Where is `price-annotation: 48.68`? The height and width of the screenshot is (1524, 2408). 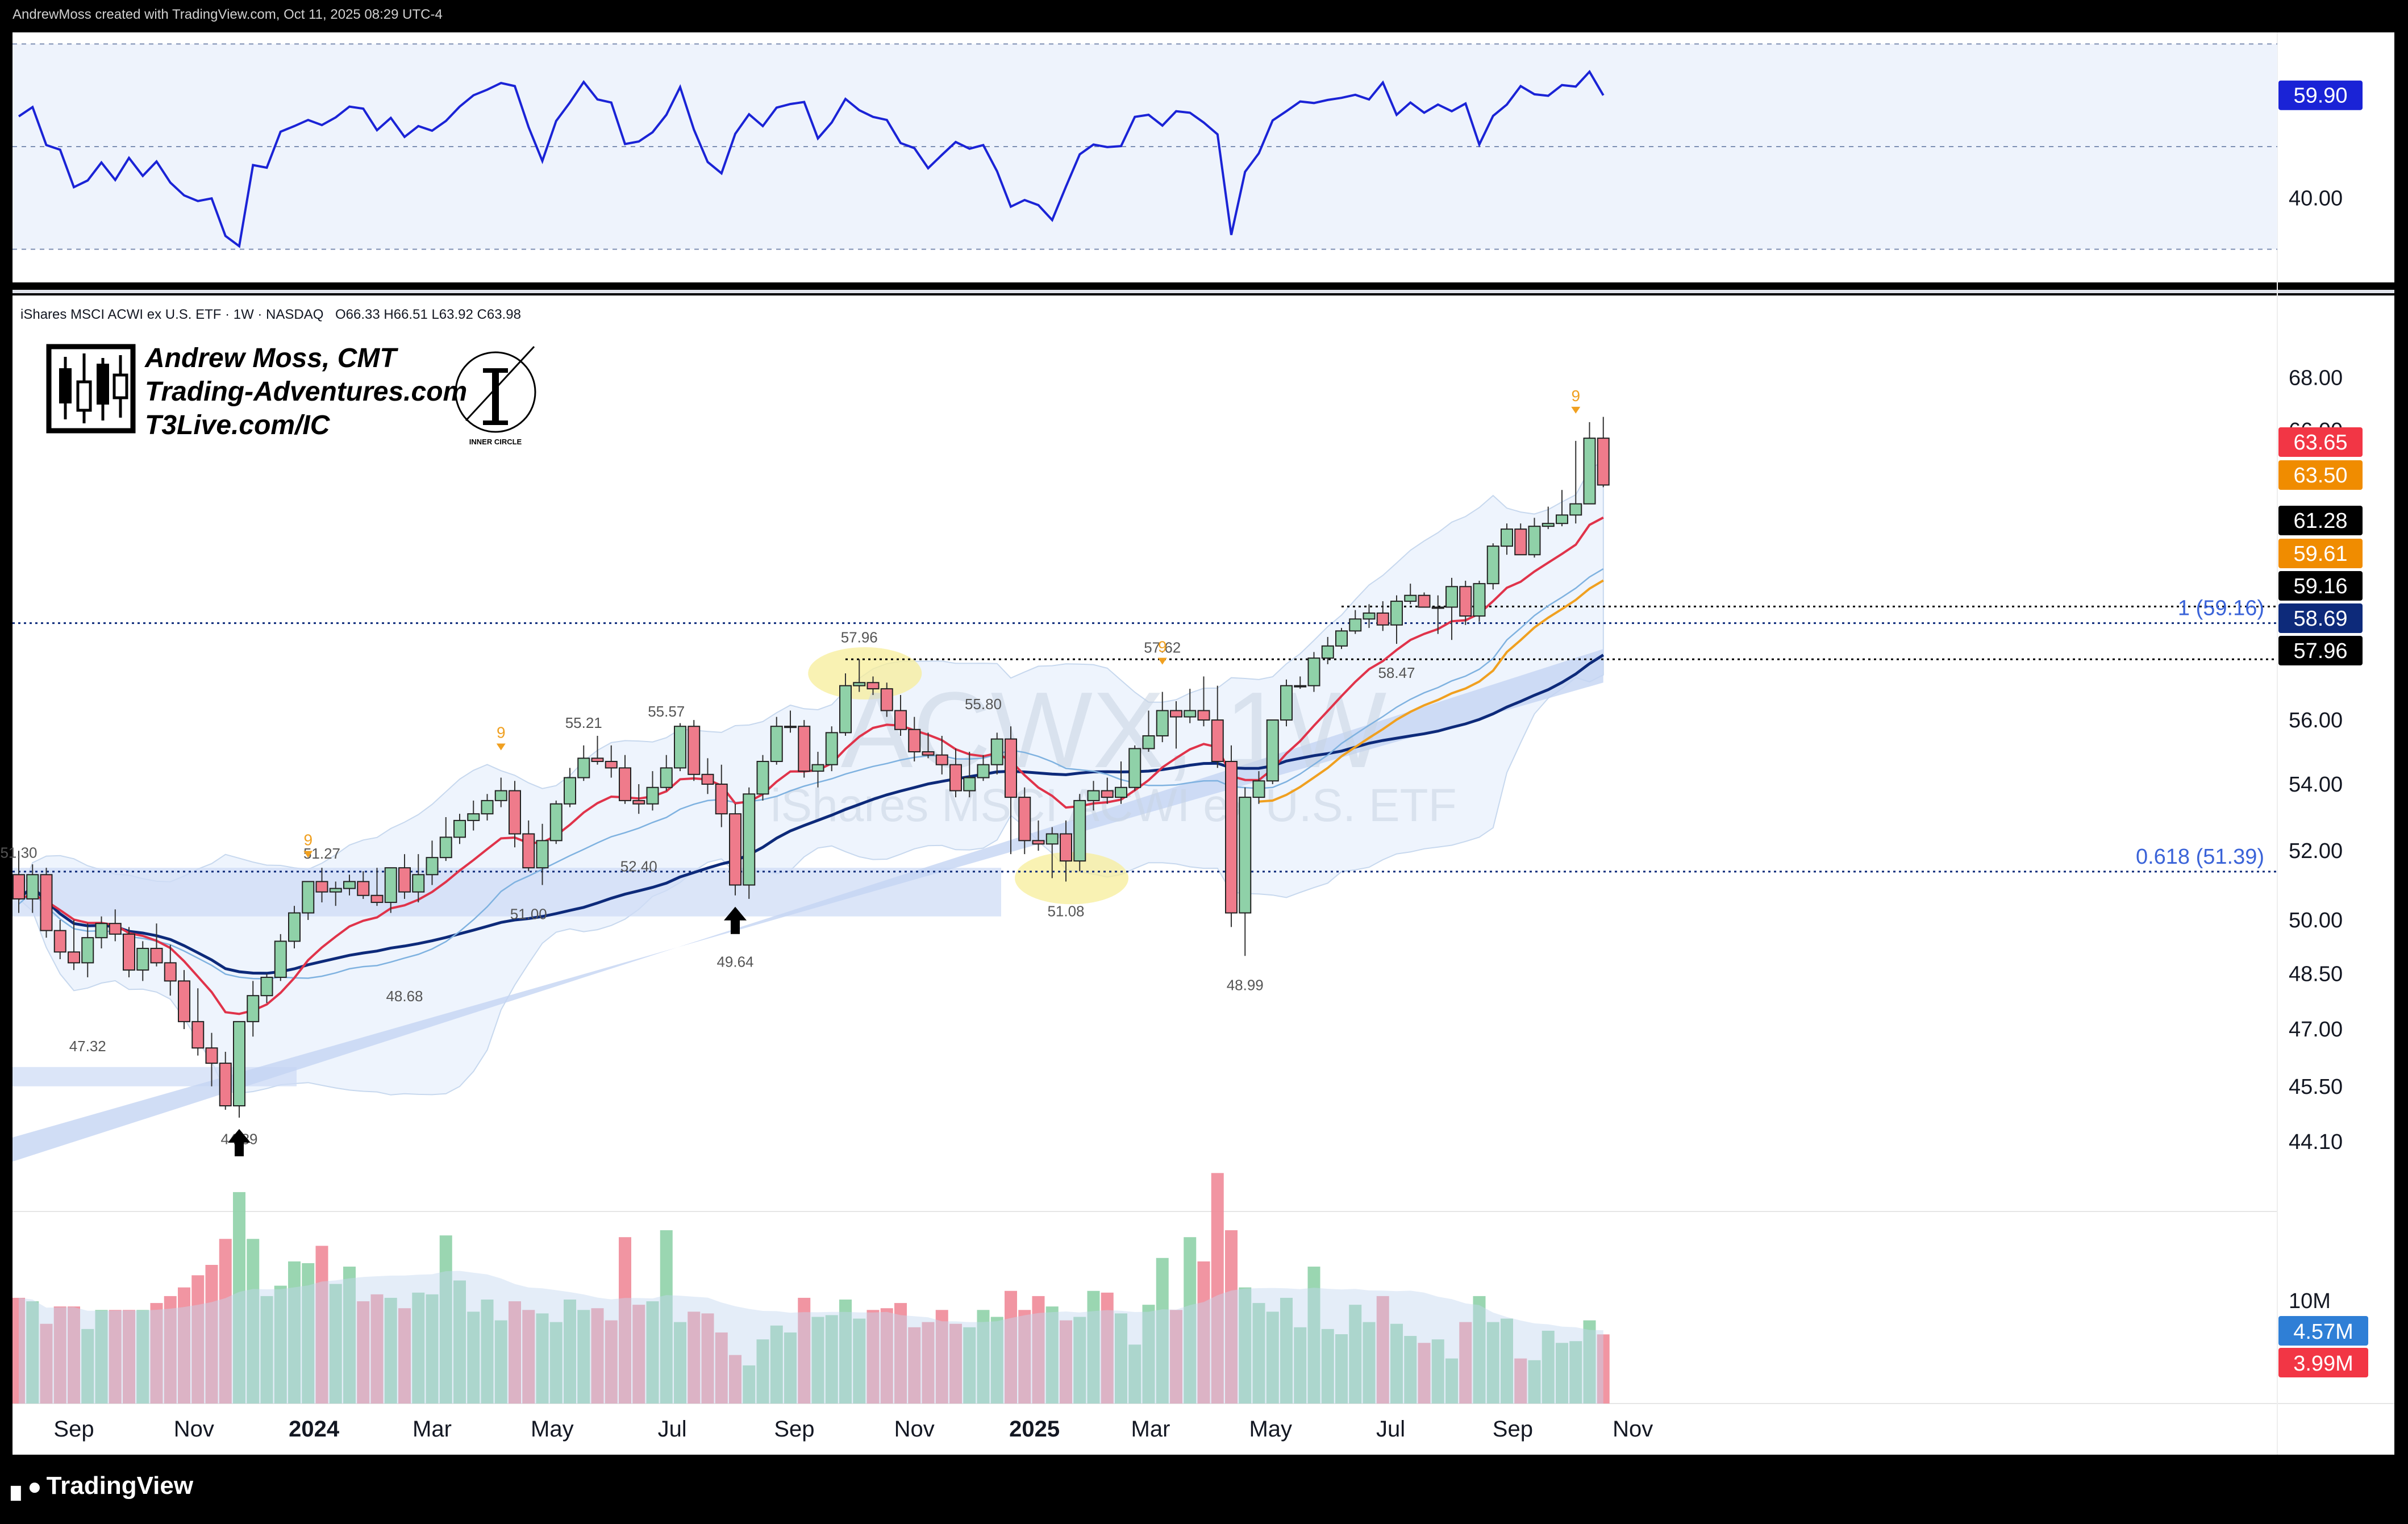 price-annotation: 48.68 is located at coordinates (404, 996).